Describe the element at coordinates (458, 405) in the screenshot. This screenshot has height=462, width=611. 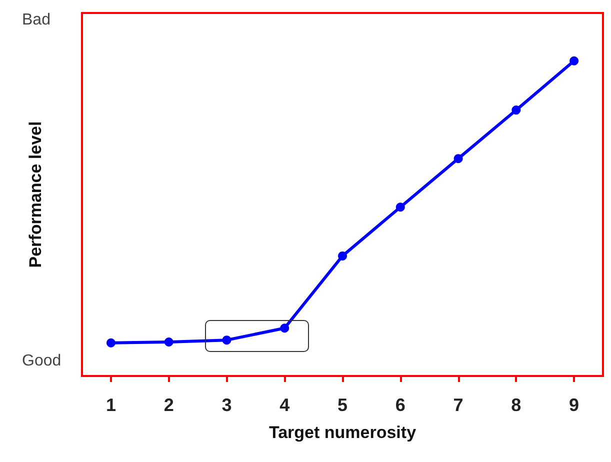
I see `x-tick-label: 7` at that location.